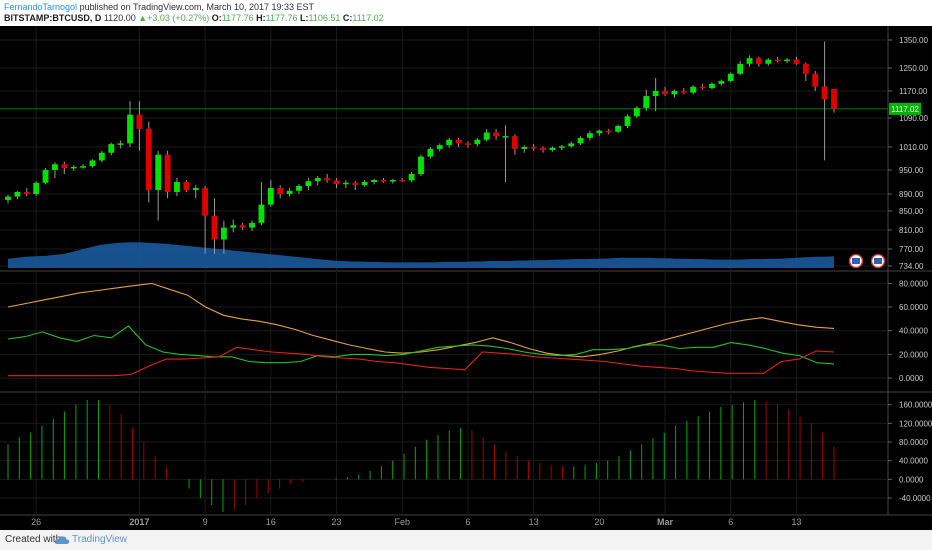 The height and width of the screenshot is (550, 932). I want to click on time-tick-label: 26, so click(36, 522).